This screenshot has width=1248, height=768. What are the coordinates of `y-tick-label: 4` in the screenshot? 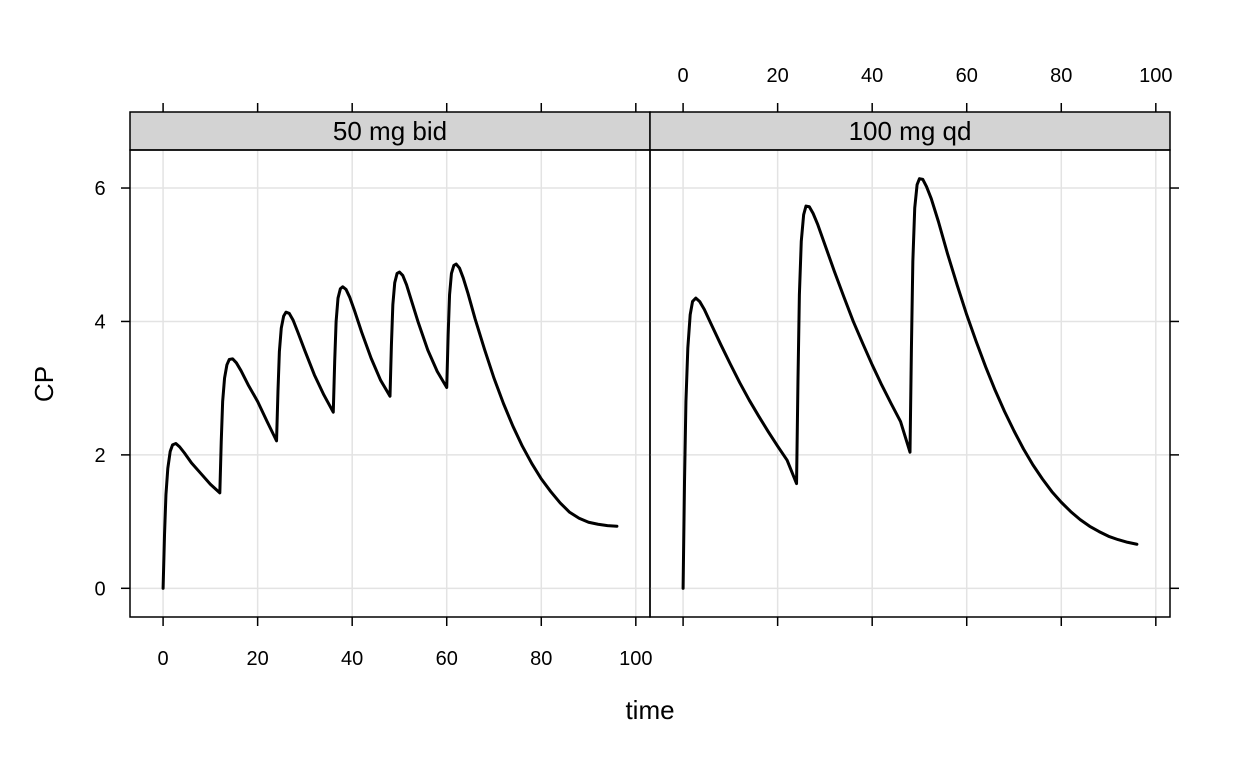 It's located at (99, 322).